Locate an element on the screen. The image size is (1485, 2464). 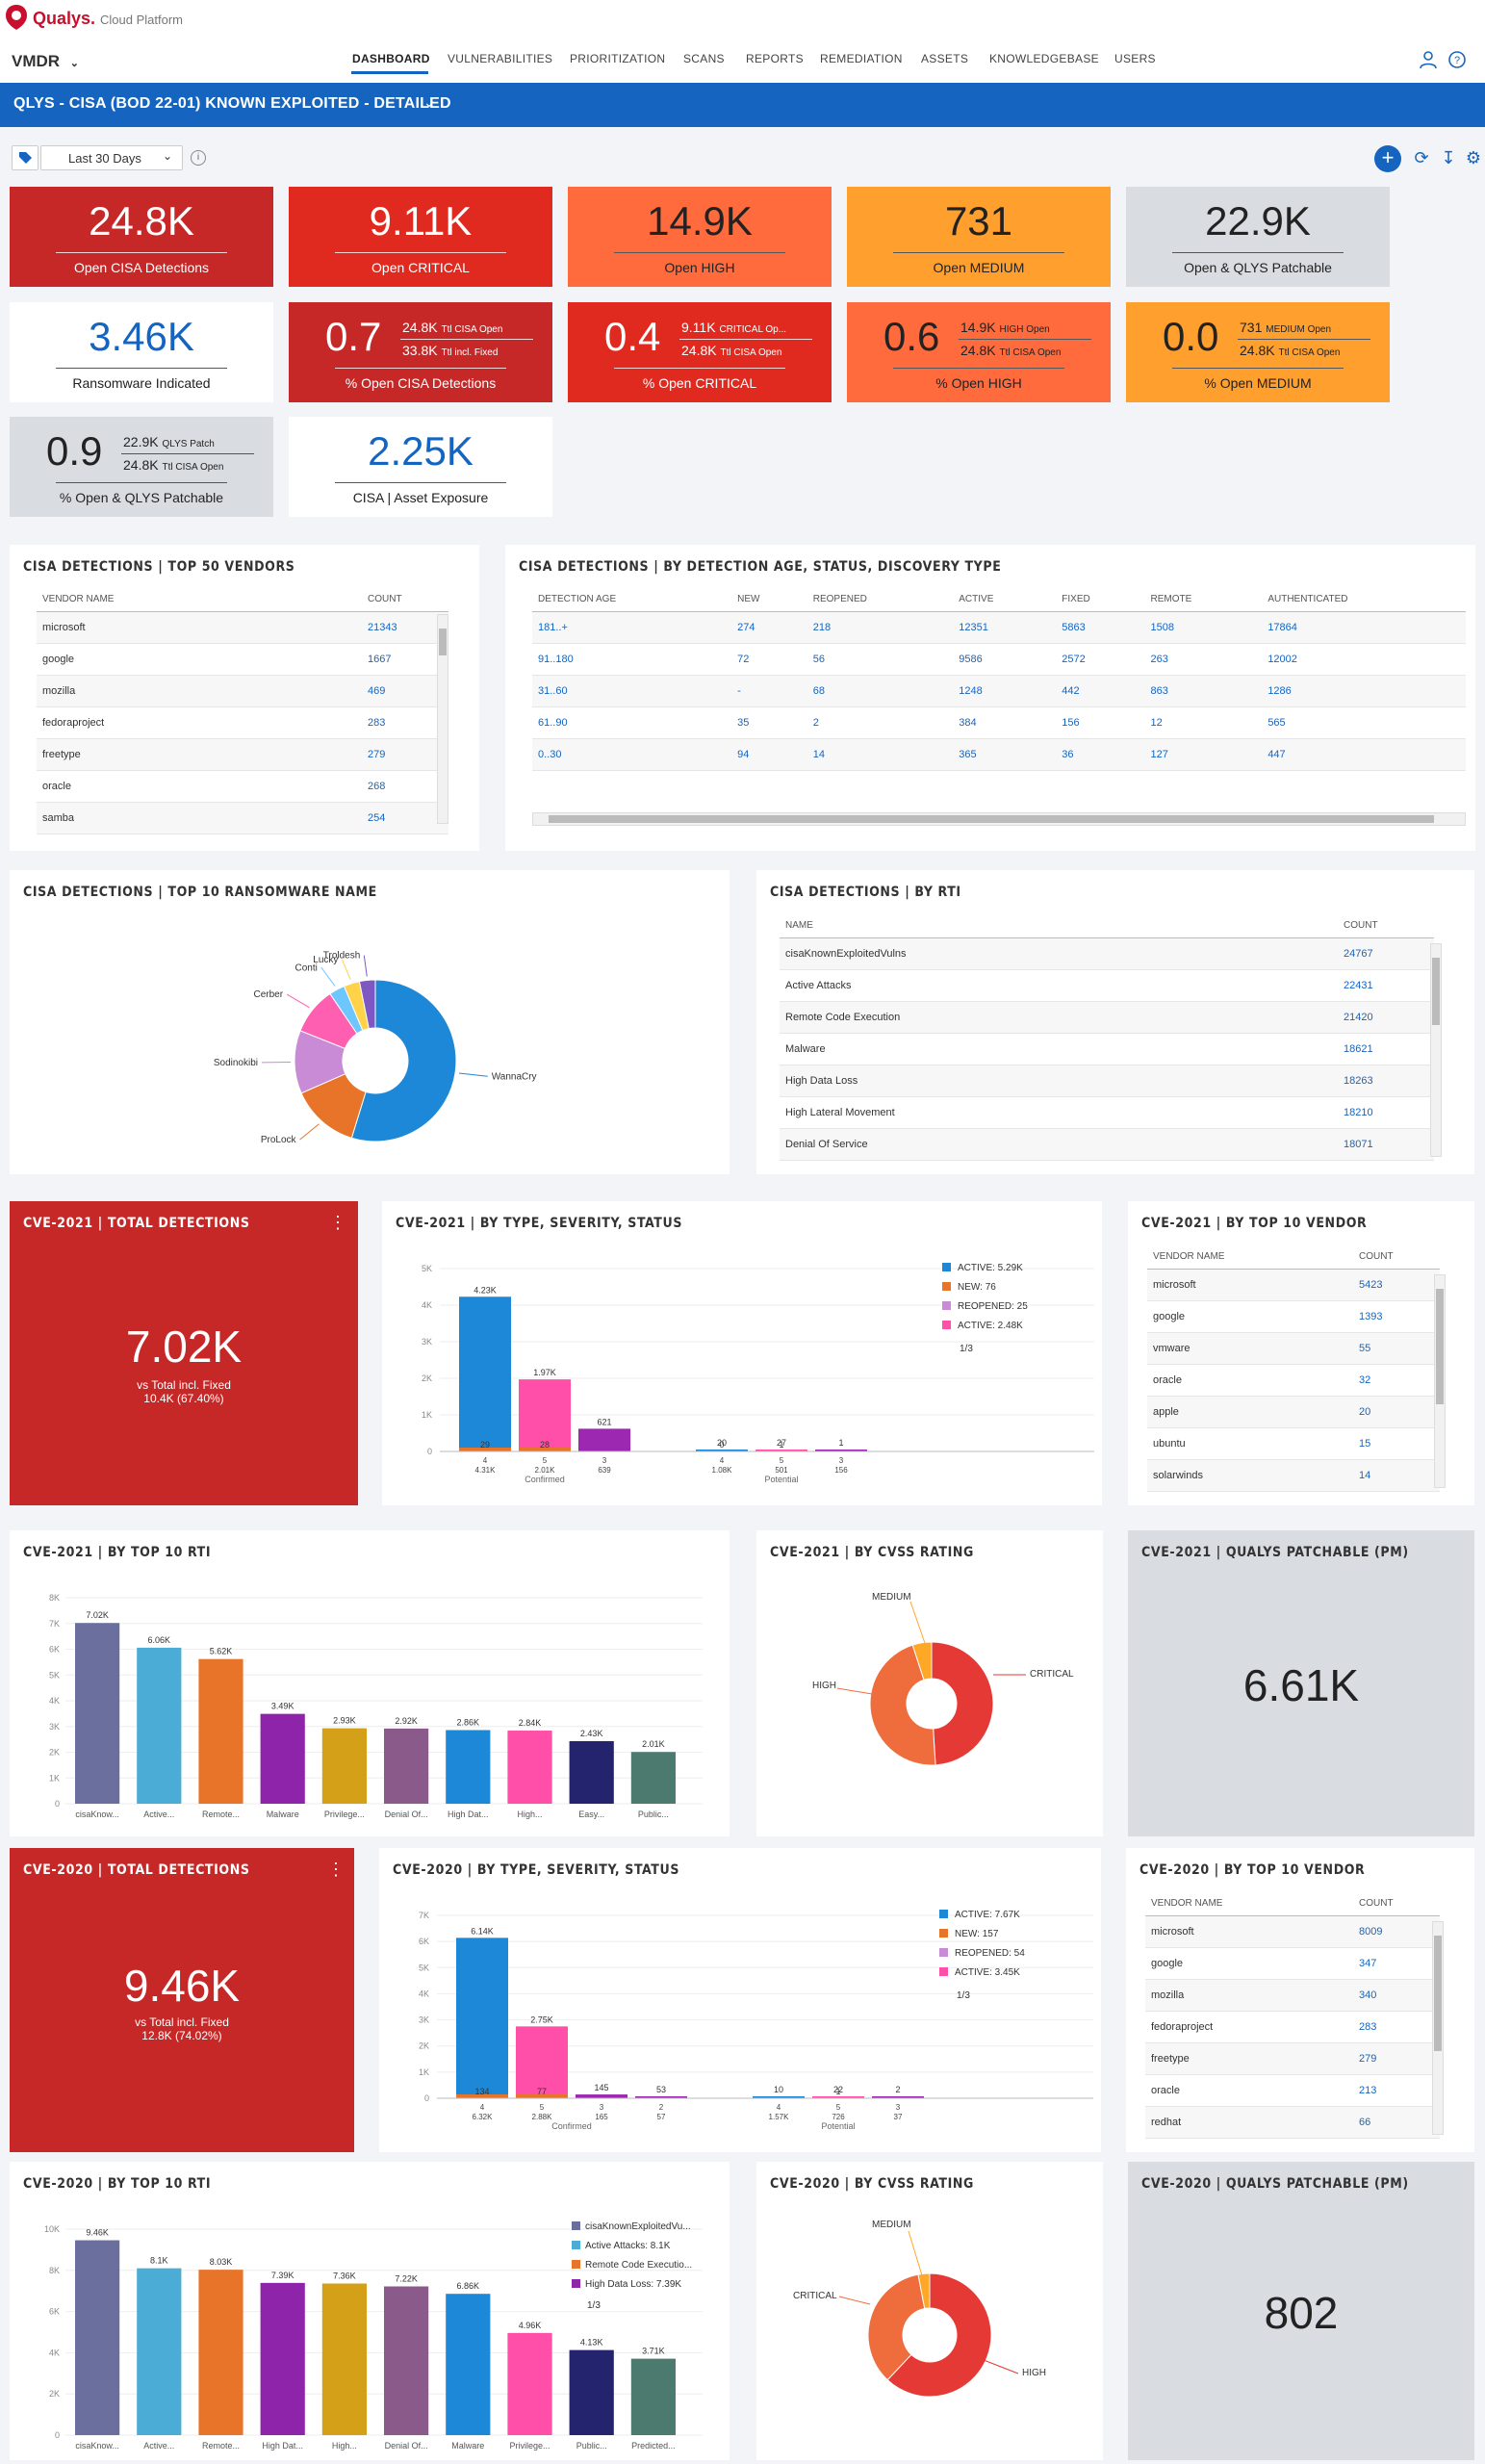
table-row: High Data Loss 18263 is located at coordinates (1107, 1081).